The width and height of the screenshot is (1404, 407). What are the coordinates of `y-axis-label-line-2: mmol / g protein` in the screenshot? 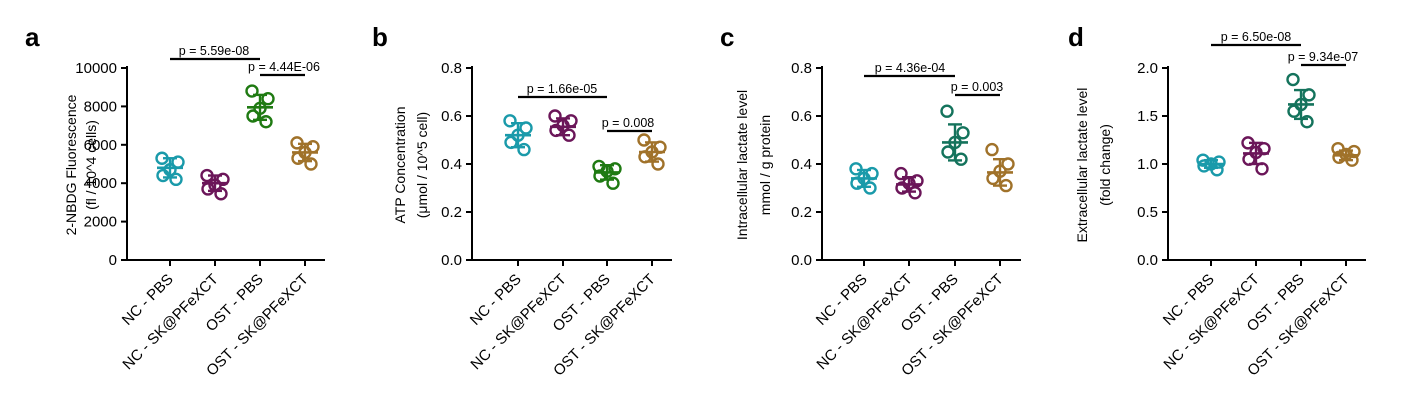 It's located at (765, 165).